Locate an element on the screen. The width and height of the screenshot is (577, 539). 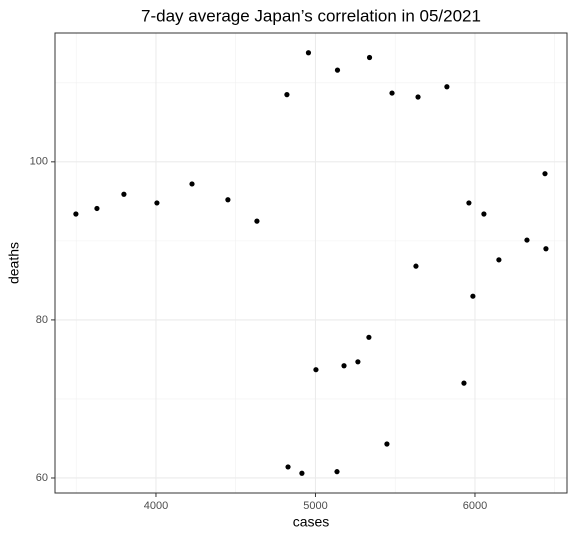
y-axis-label: deaths is located at coordinates (14, 263).